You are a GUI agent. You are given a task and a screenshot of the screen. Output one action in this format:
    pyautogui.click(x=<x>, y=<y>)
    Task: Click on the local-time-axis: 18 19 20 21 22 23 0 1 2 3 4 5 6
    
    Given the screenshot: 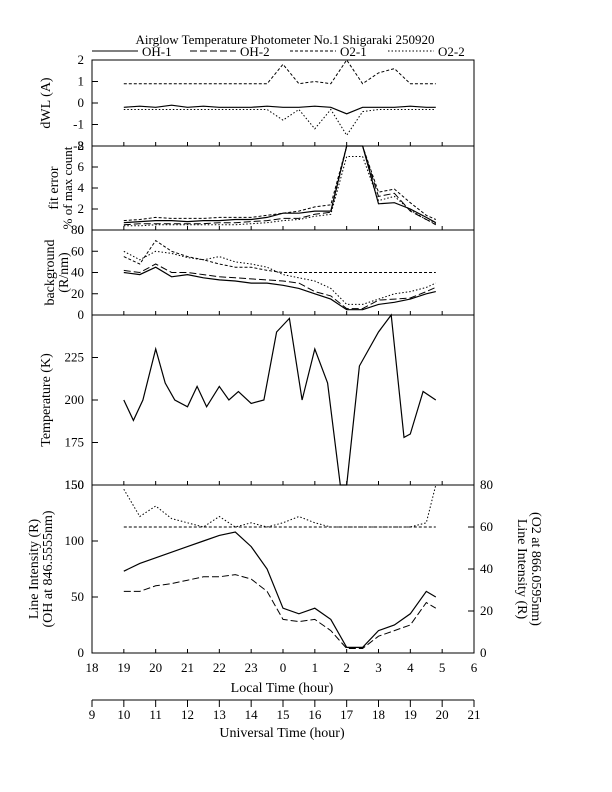 What is the action you would take?
    pyautogui.click(x=282, y=667)
    